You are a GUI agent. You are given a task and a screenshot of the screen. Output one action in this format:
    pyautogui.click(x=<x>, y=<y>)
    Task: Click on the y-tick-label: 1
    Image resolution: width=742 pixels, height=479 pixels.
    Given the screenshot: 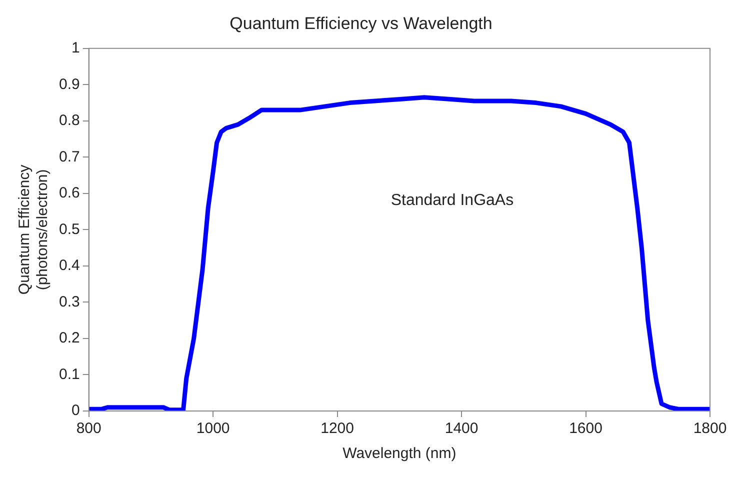 What is the action you would take?
    pyautogui.click(x=76, y=48)
    